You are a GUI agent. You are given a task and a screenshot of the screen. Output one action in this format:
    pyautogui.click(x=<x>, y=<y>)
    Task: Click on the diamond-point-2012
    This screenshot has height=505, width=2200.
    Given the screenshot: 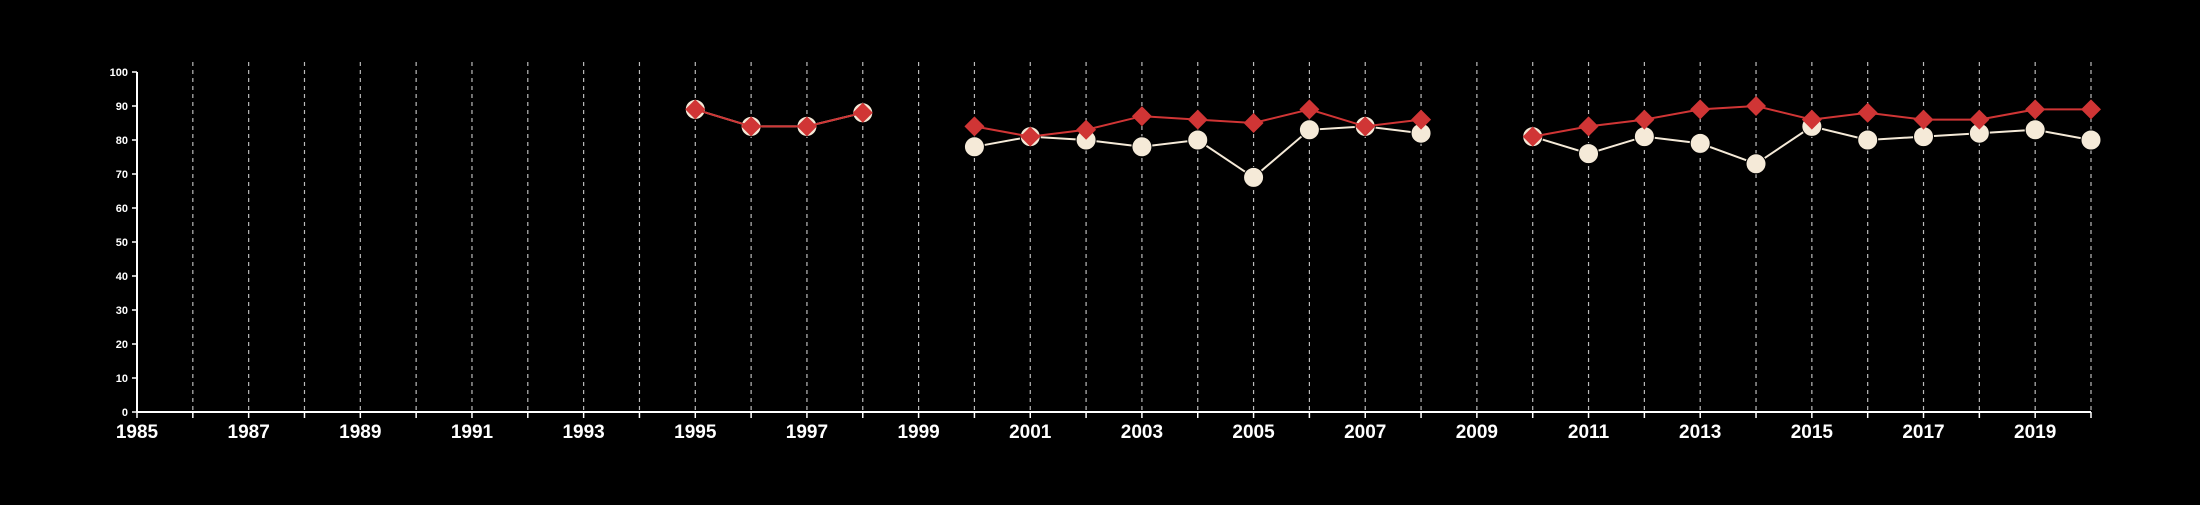 What is the action you would take?
    pyautogui.click(x=1644, y=119)
    